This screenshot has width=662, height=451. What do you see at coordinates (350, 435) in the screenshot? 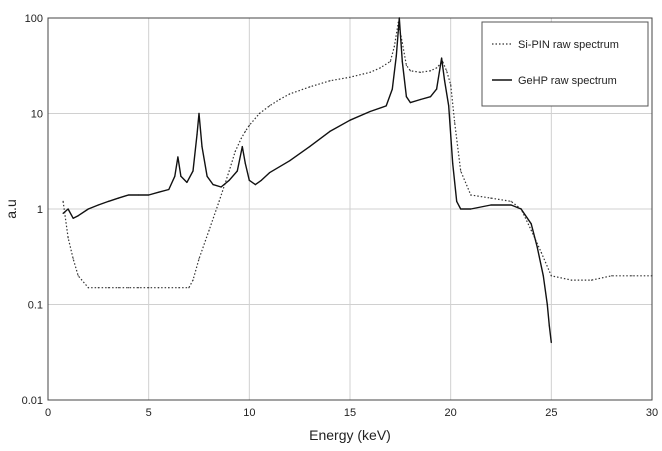
I see `x-axis-title: Energy (keV)` at bounding box center [350, 435].